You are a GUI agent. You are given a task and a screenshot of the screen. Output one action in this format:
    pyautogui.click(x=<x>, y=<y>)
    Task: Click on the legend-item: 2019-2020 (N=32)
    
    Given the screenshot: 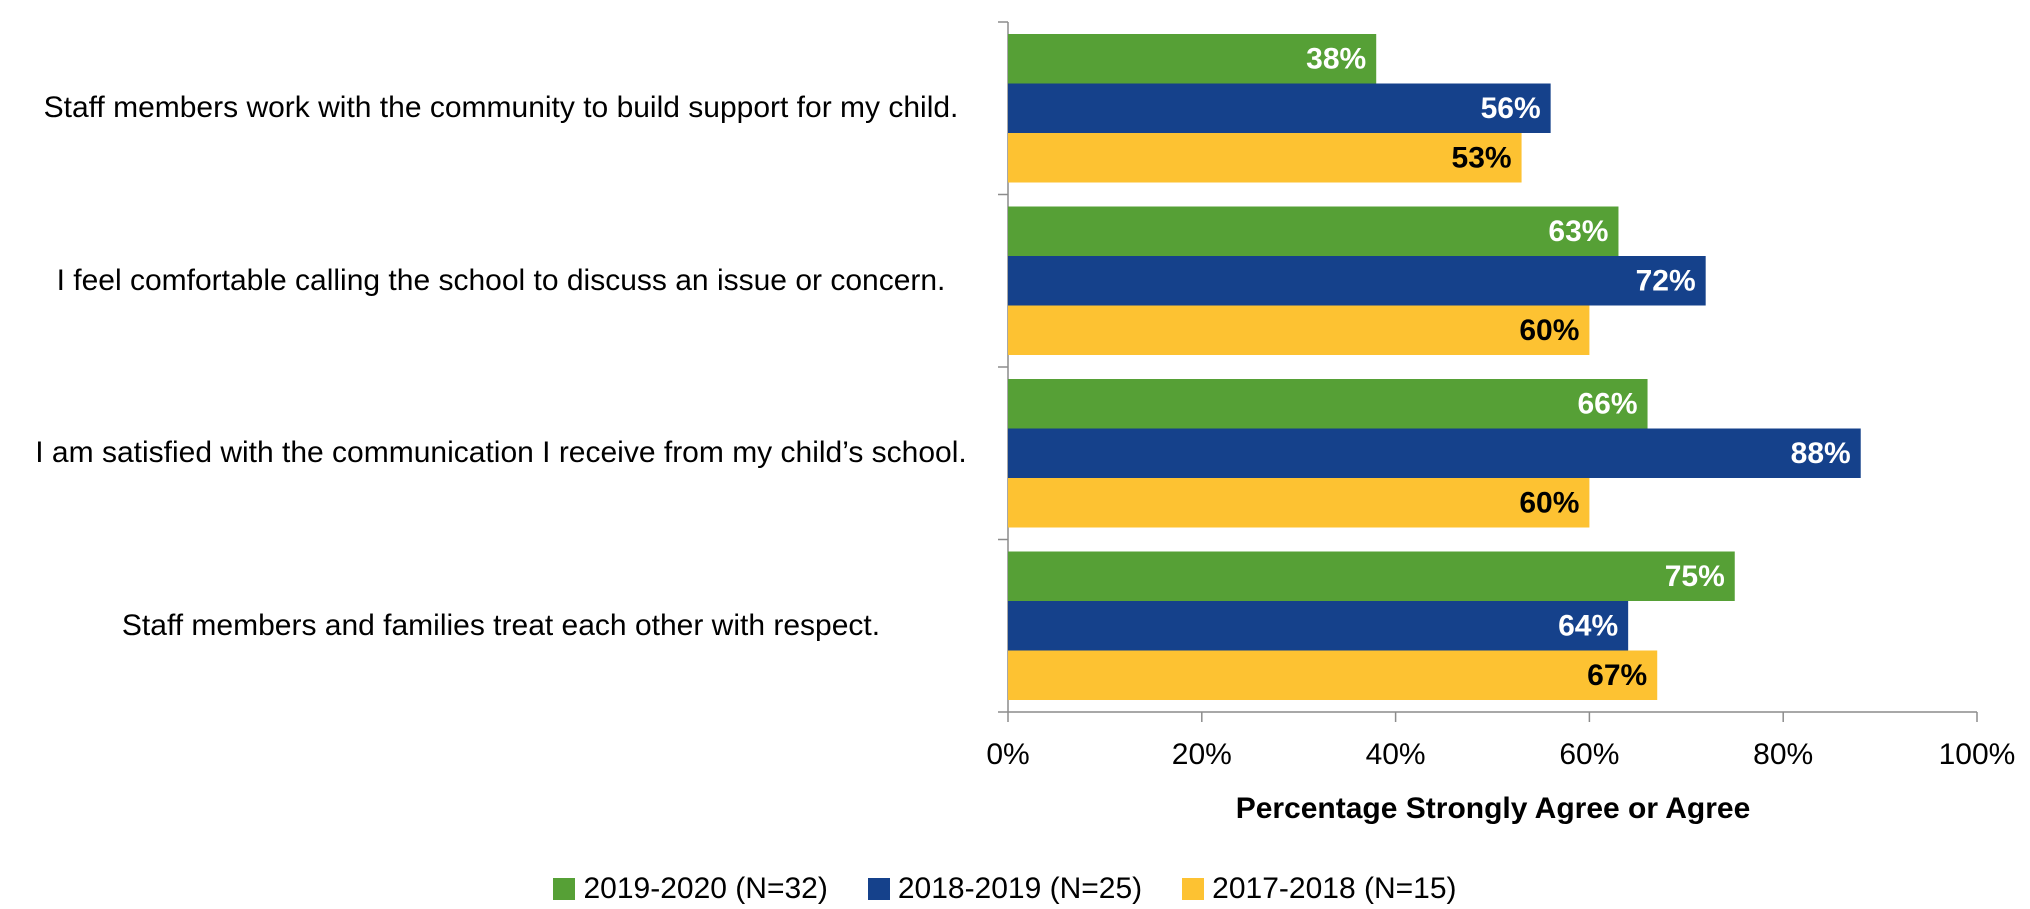 What is the action you would take?
    pyautogui.click(x=690, y=889)
    